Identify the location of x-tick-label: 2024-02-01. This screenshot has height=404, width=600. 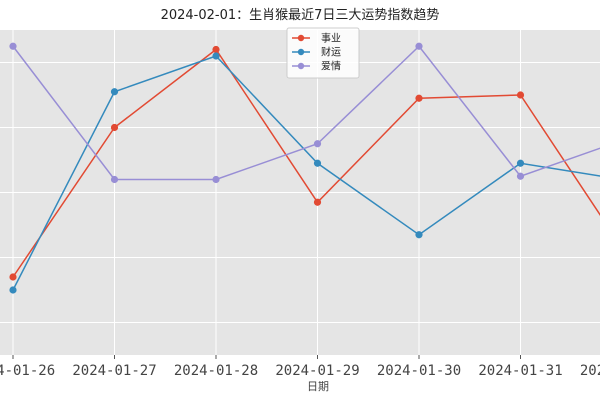
(590, 371).